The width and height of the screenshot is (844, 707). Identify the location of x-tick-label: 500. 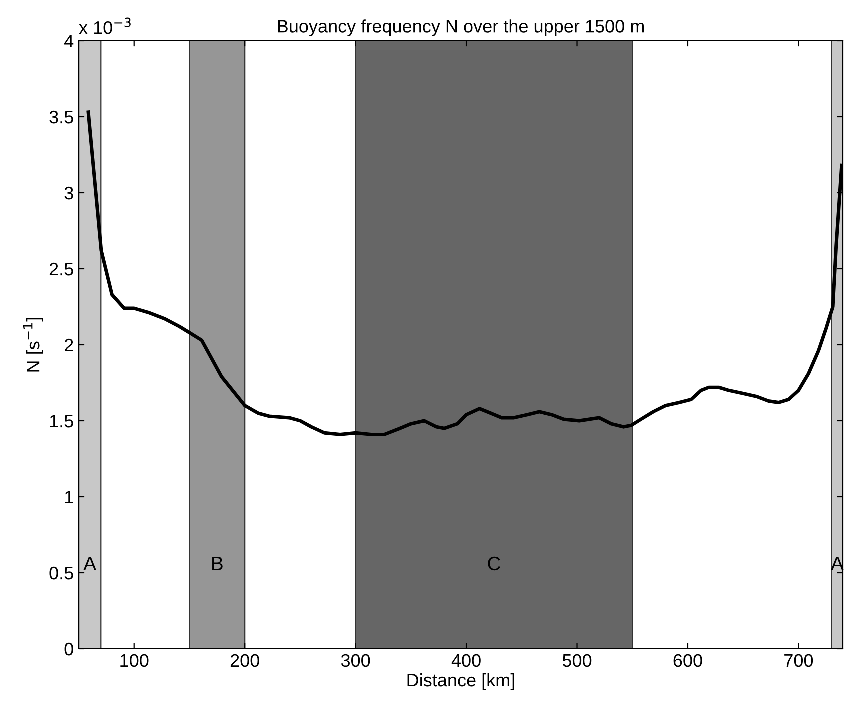
(577, 661).